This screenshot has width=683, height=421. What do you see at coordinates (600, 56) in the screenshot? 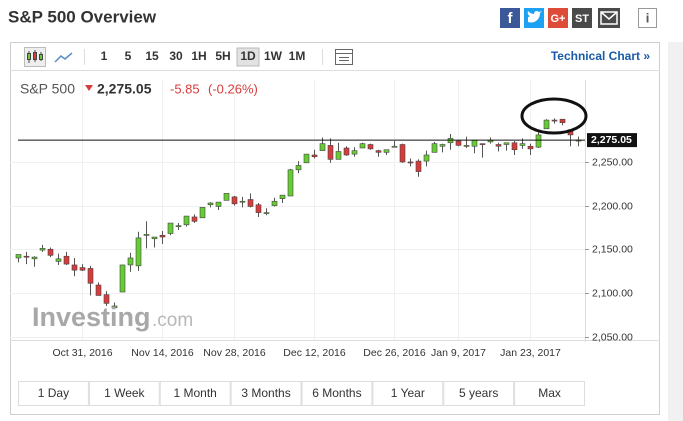
I see `technical-chart-link: Technical Chart »` at bounding box center [600, 56].